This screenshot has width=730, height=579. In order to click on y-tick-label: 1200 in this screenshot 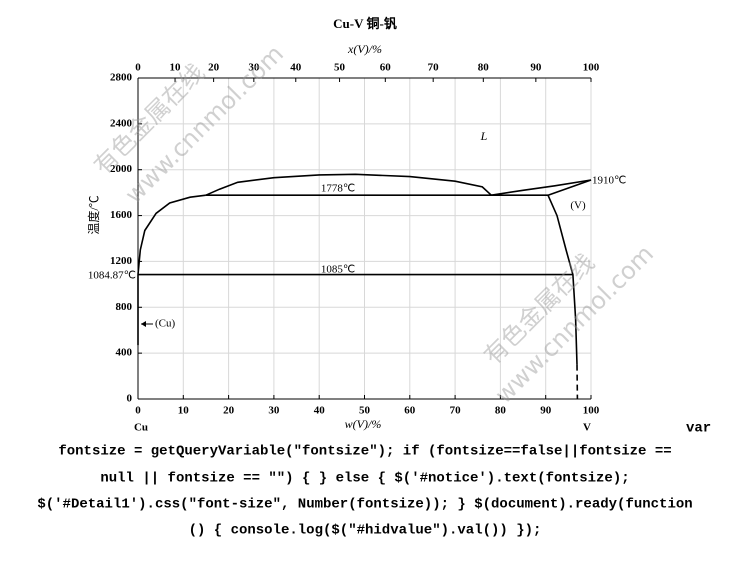, I will do `click(121, 261)`.